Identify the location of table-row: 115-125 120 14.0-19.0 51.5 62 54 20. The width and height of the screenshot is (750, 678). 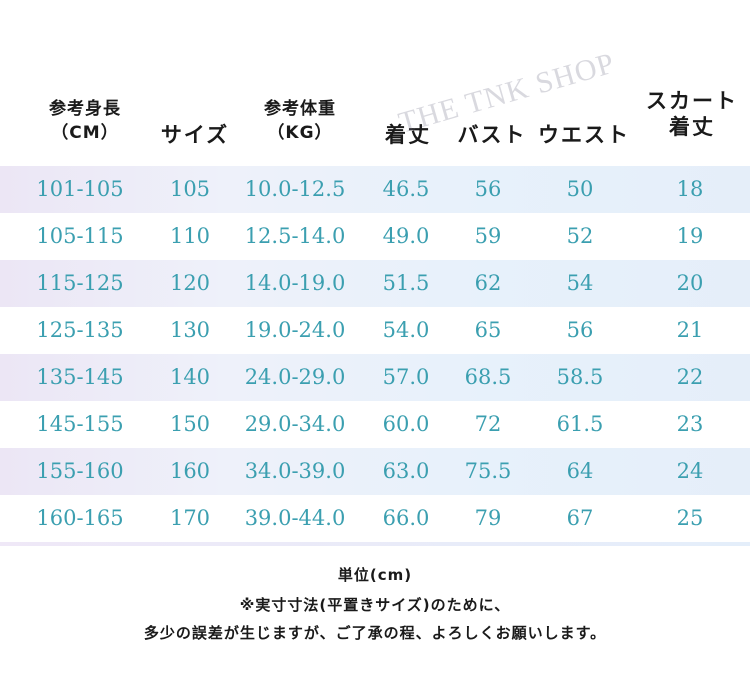
(375, 283).